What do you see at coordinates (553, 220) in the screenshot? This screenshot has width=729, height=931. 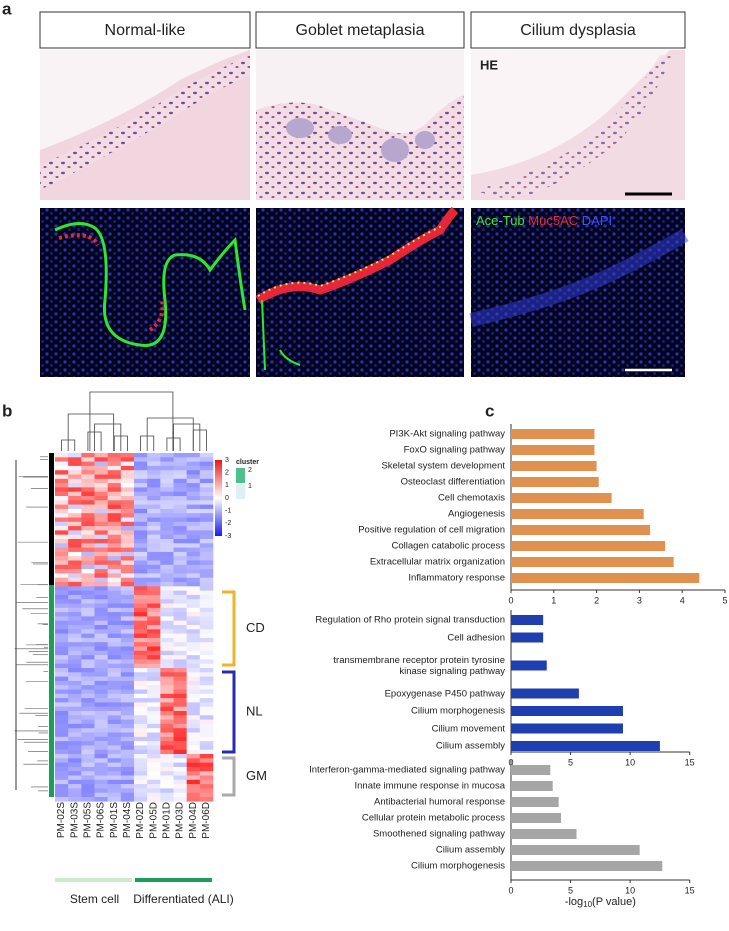 I see `stain-label: Muc5AC` at bounding box center [553, 220].